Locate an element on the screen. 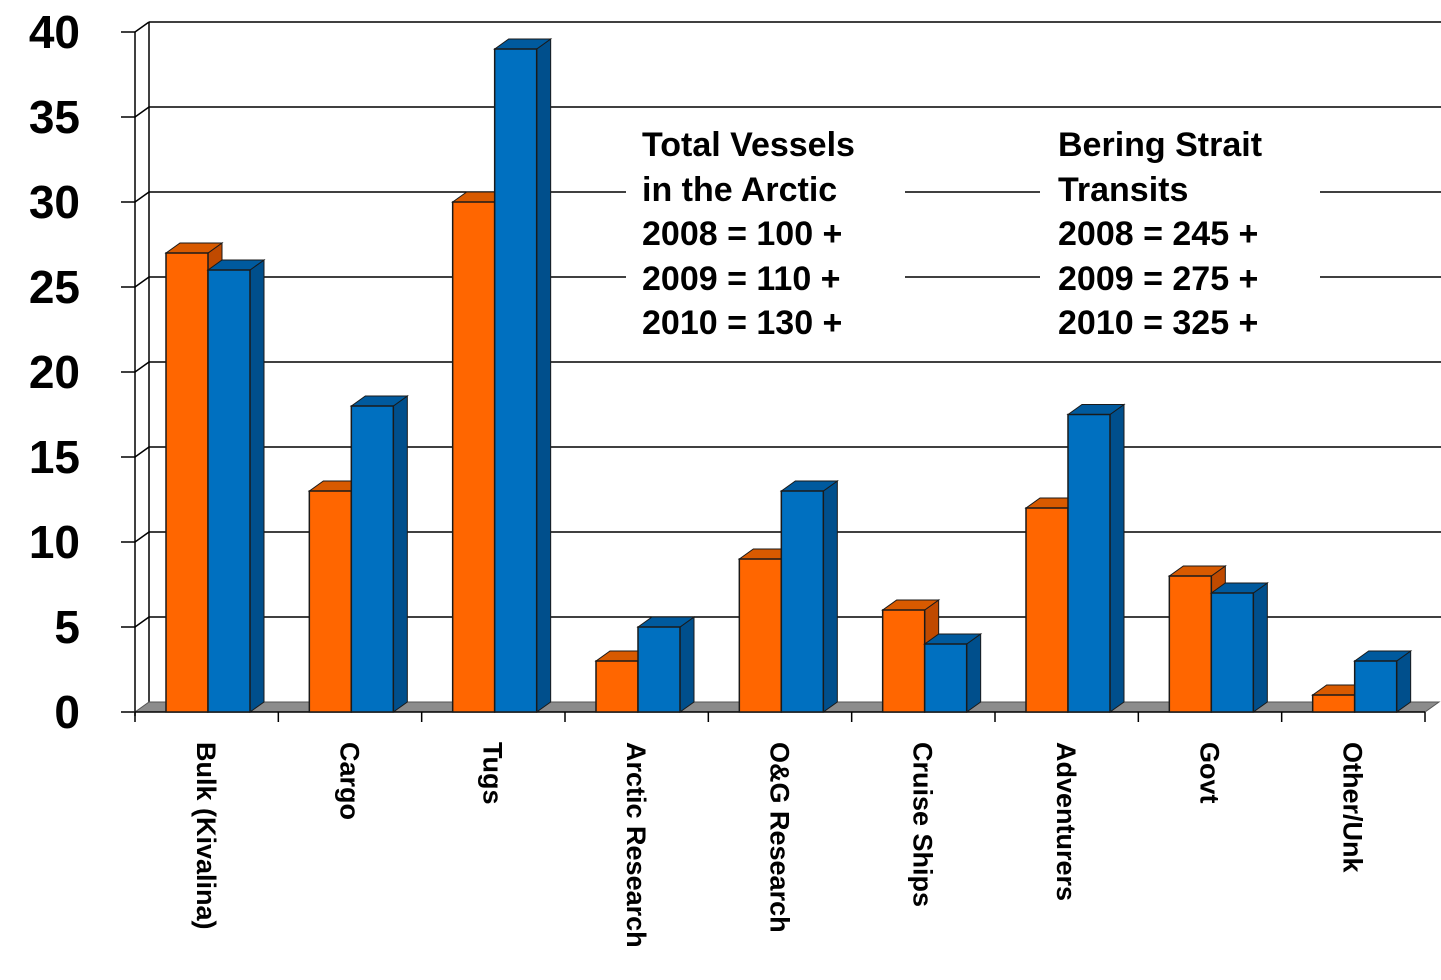  y-tick-label: 20 is located at coordinates (54, 372).